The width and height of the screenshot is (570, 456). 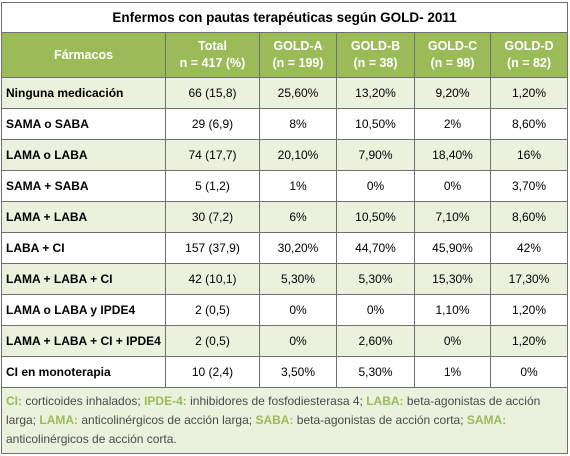 What do you see at coordinates (375, 155) in the screenshot?
I see `cell-gold-b: 7,90%` at bounding box center [375, 155].